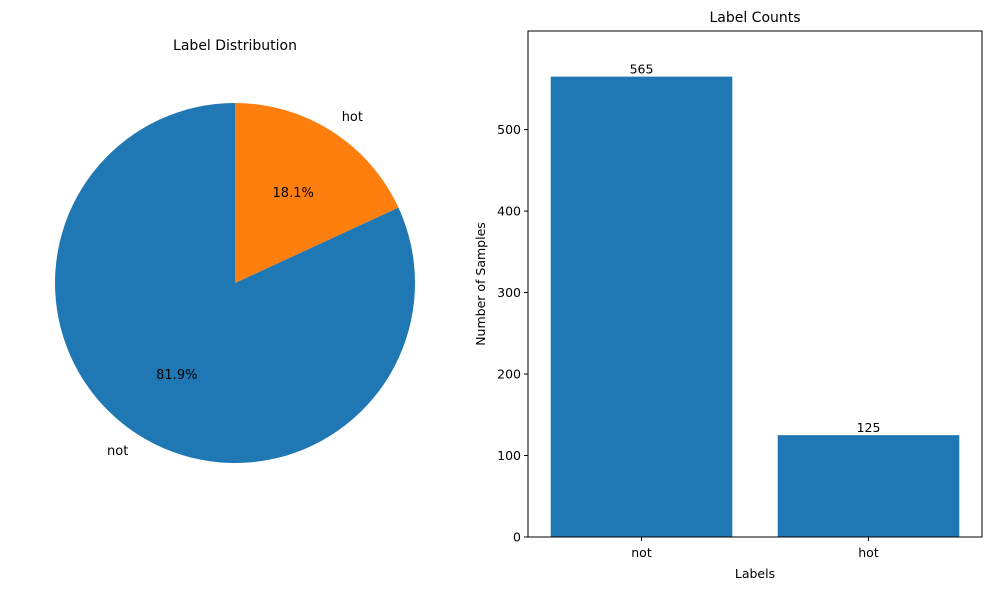 Image resolution: width=989 pixels, height=590 pixels. Describe the element at coordinates (293, 193) in the screenshot. I see `pie-pct-label-hot: 18.1%` at that location.